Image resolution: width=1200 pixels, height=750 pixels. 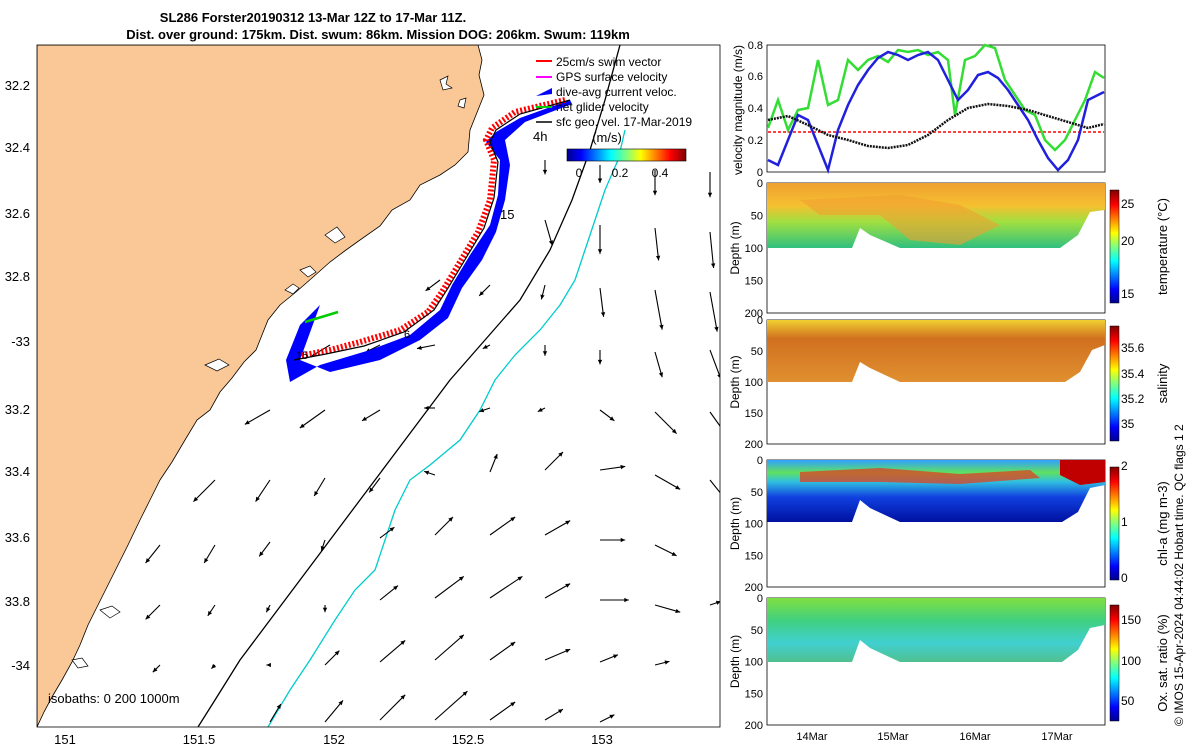 I want to click on lat-tick: 33.6, so click(x=17, y=537).